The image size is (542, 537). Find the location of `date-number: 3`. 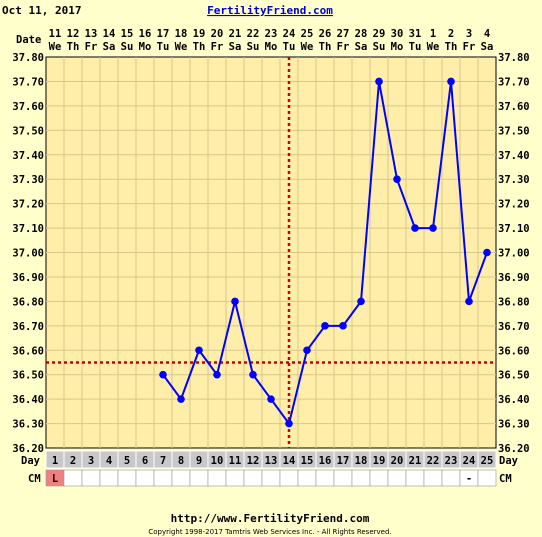

date-number: 3 is located at coordinates (469, 34).